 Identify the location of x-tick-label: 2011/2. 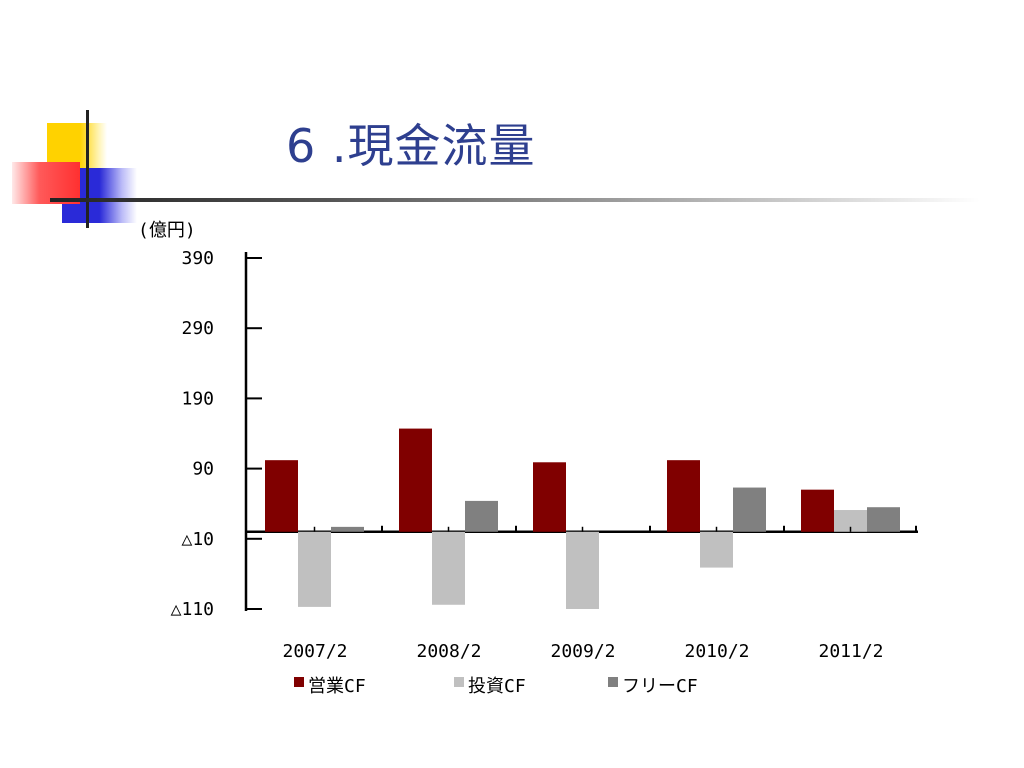
(850, 651).